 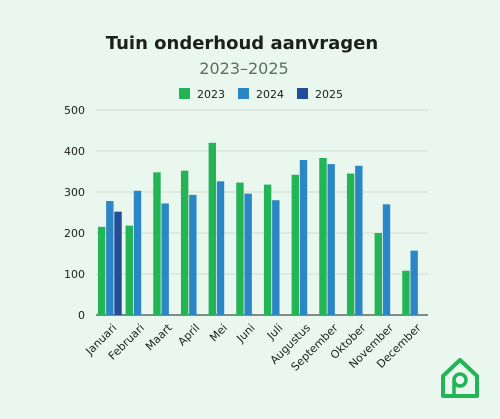 What do you see at coordinates (323, 236) in the screenshot?
I see `bar-2023-september` at bounding box center [323, 236].